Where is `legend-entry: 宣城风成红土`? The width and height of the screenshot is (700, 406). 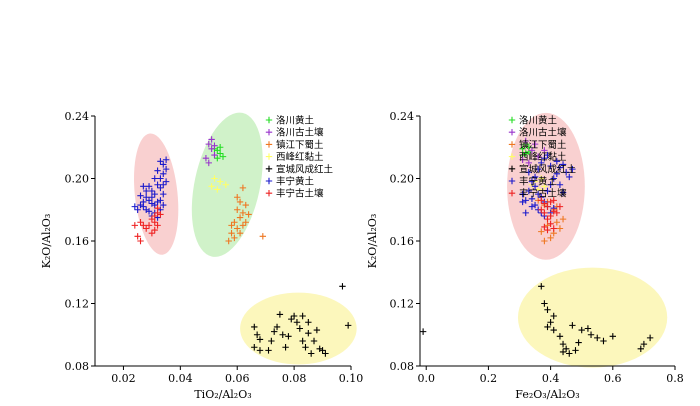 legend-entry: 宣城风成红土 is located at coordinates (305, 169).